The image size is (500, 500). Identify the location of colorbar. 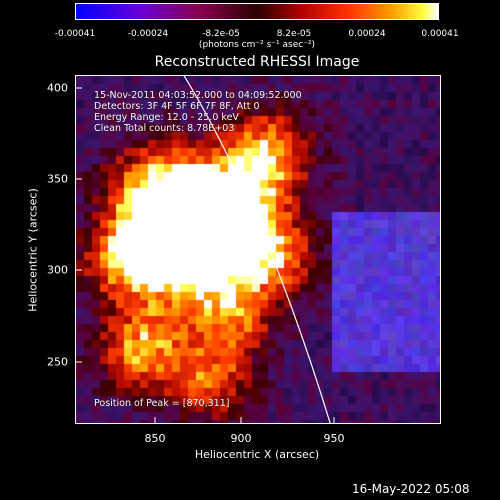
(257, 11).